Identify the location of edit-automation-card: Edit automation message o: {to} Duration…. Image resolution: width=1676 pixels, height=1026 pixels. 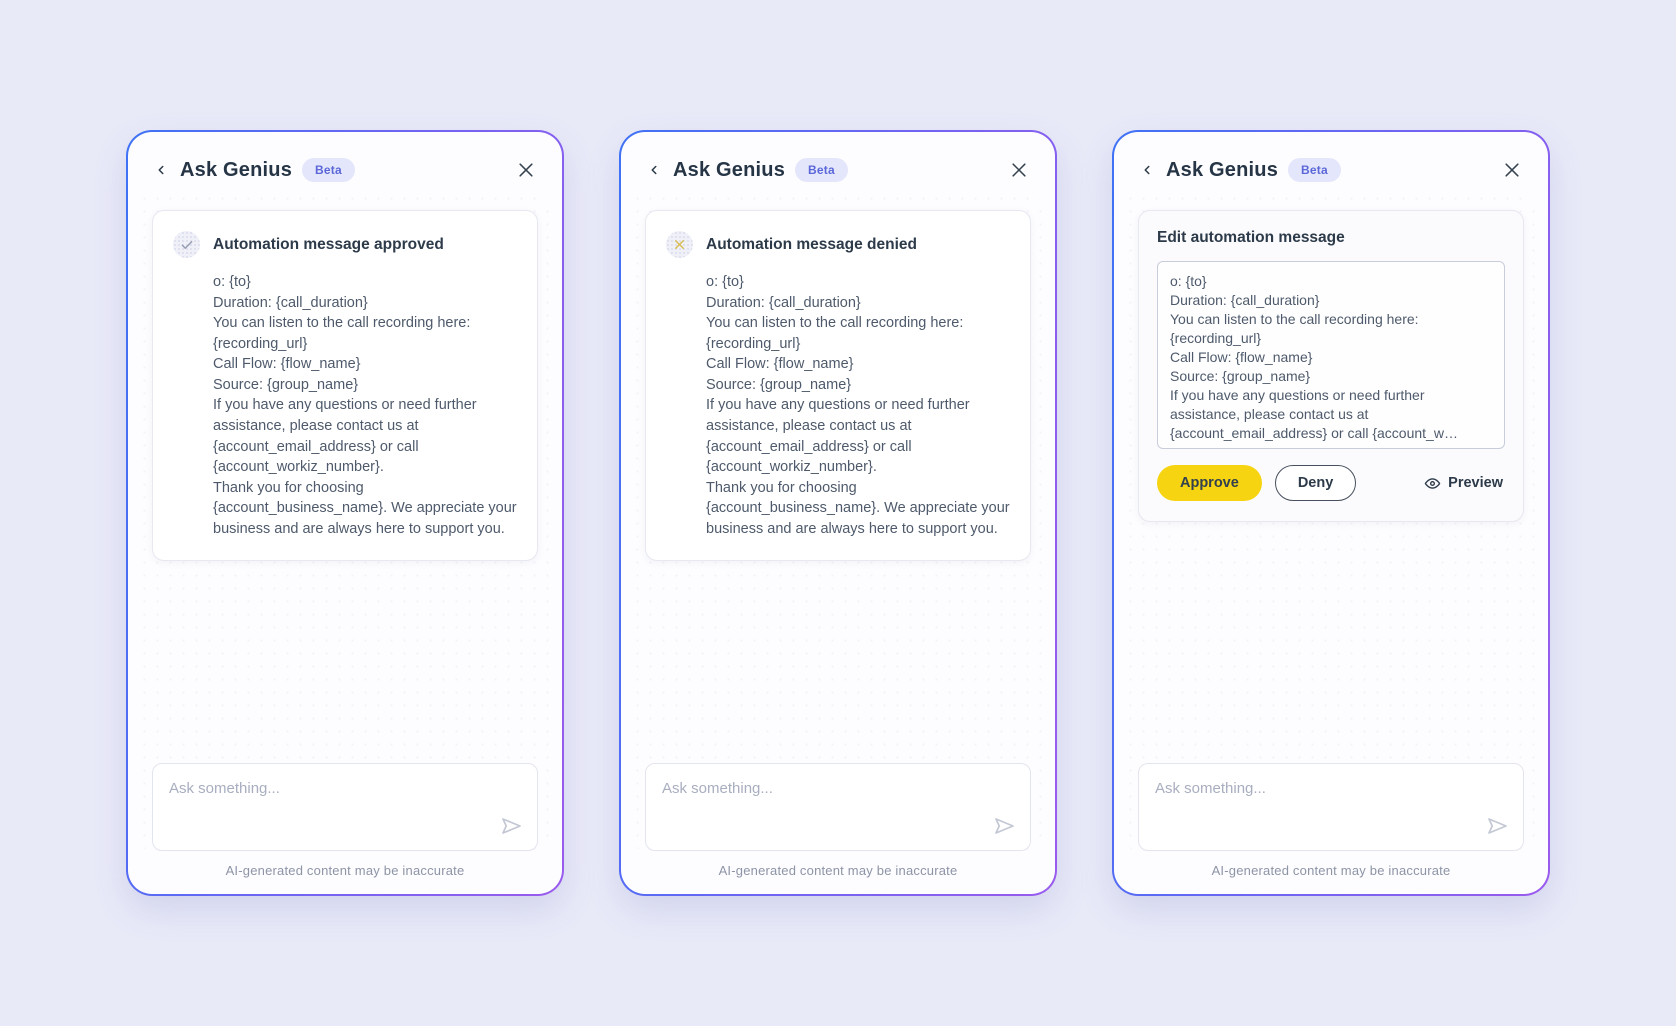
(1331, 366).